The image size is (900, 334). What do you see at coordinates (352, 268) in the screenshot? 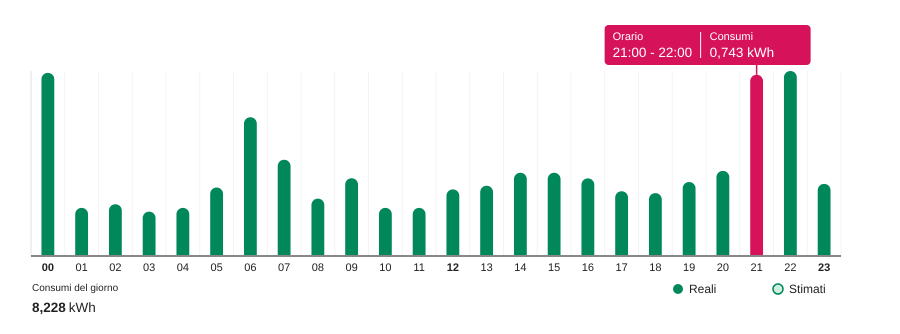
I see `x-tick-label: 09` at bounding box center [352, 268].